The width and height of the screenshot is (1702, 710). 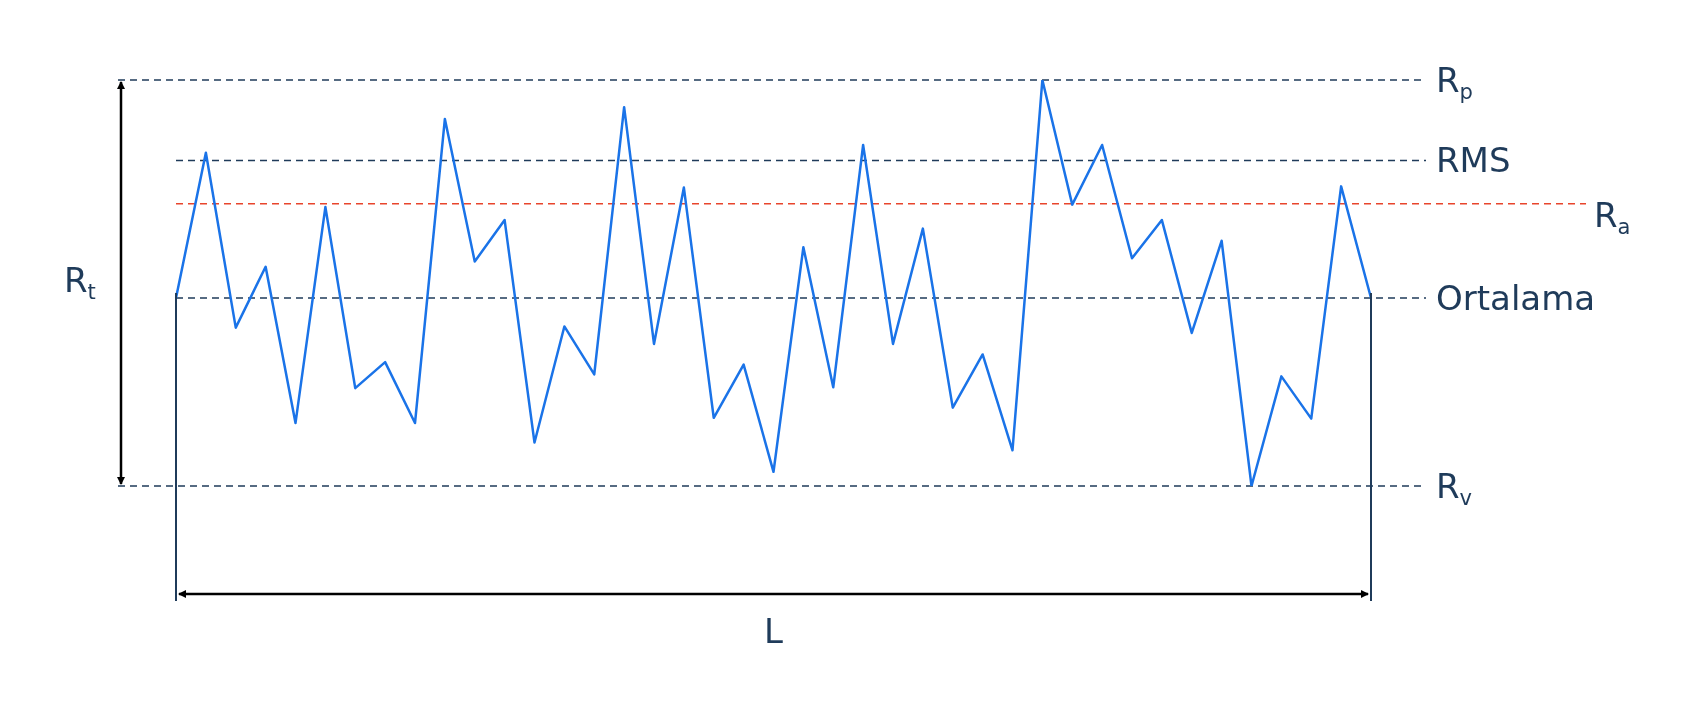 I want to click on ref-line-label: Ortalama, so click(x=1516, y=297).